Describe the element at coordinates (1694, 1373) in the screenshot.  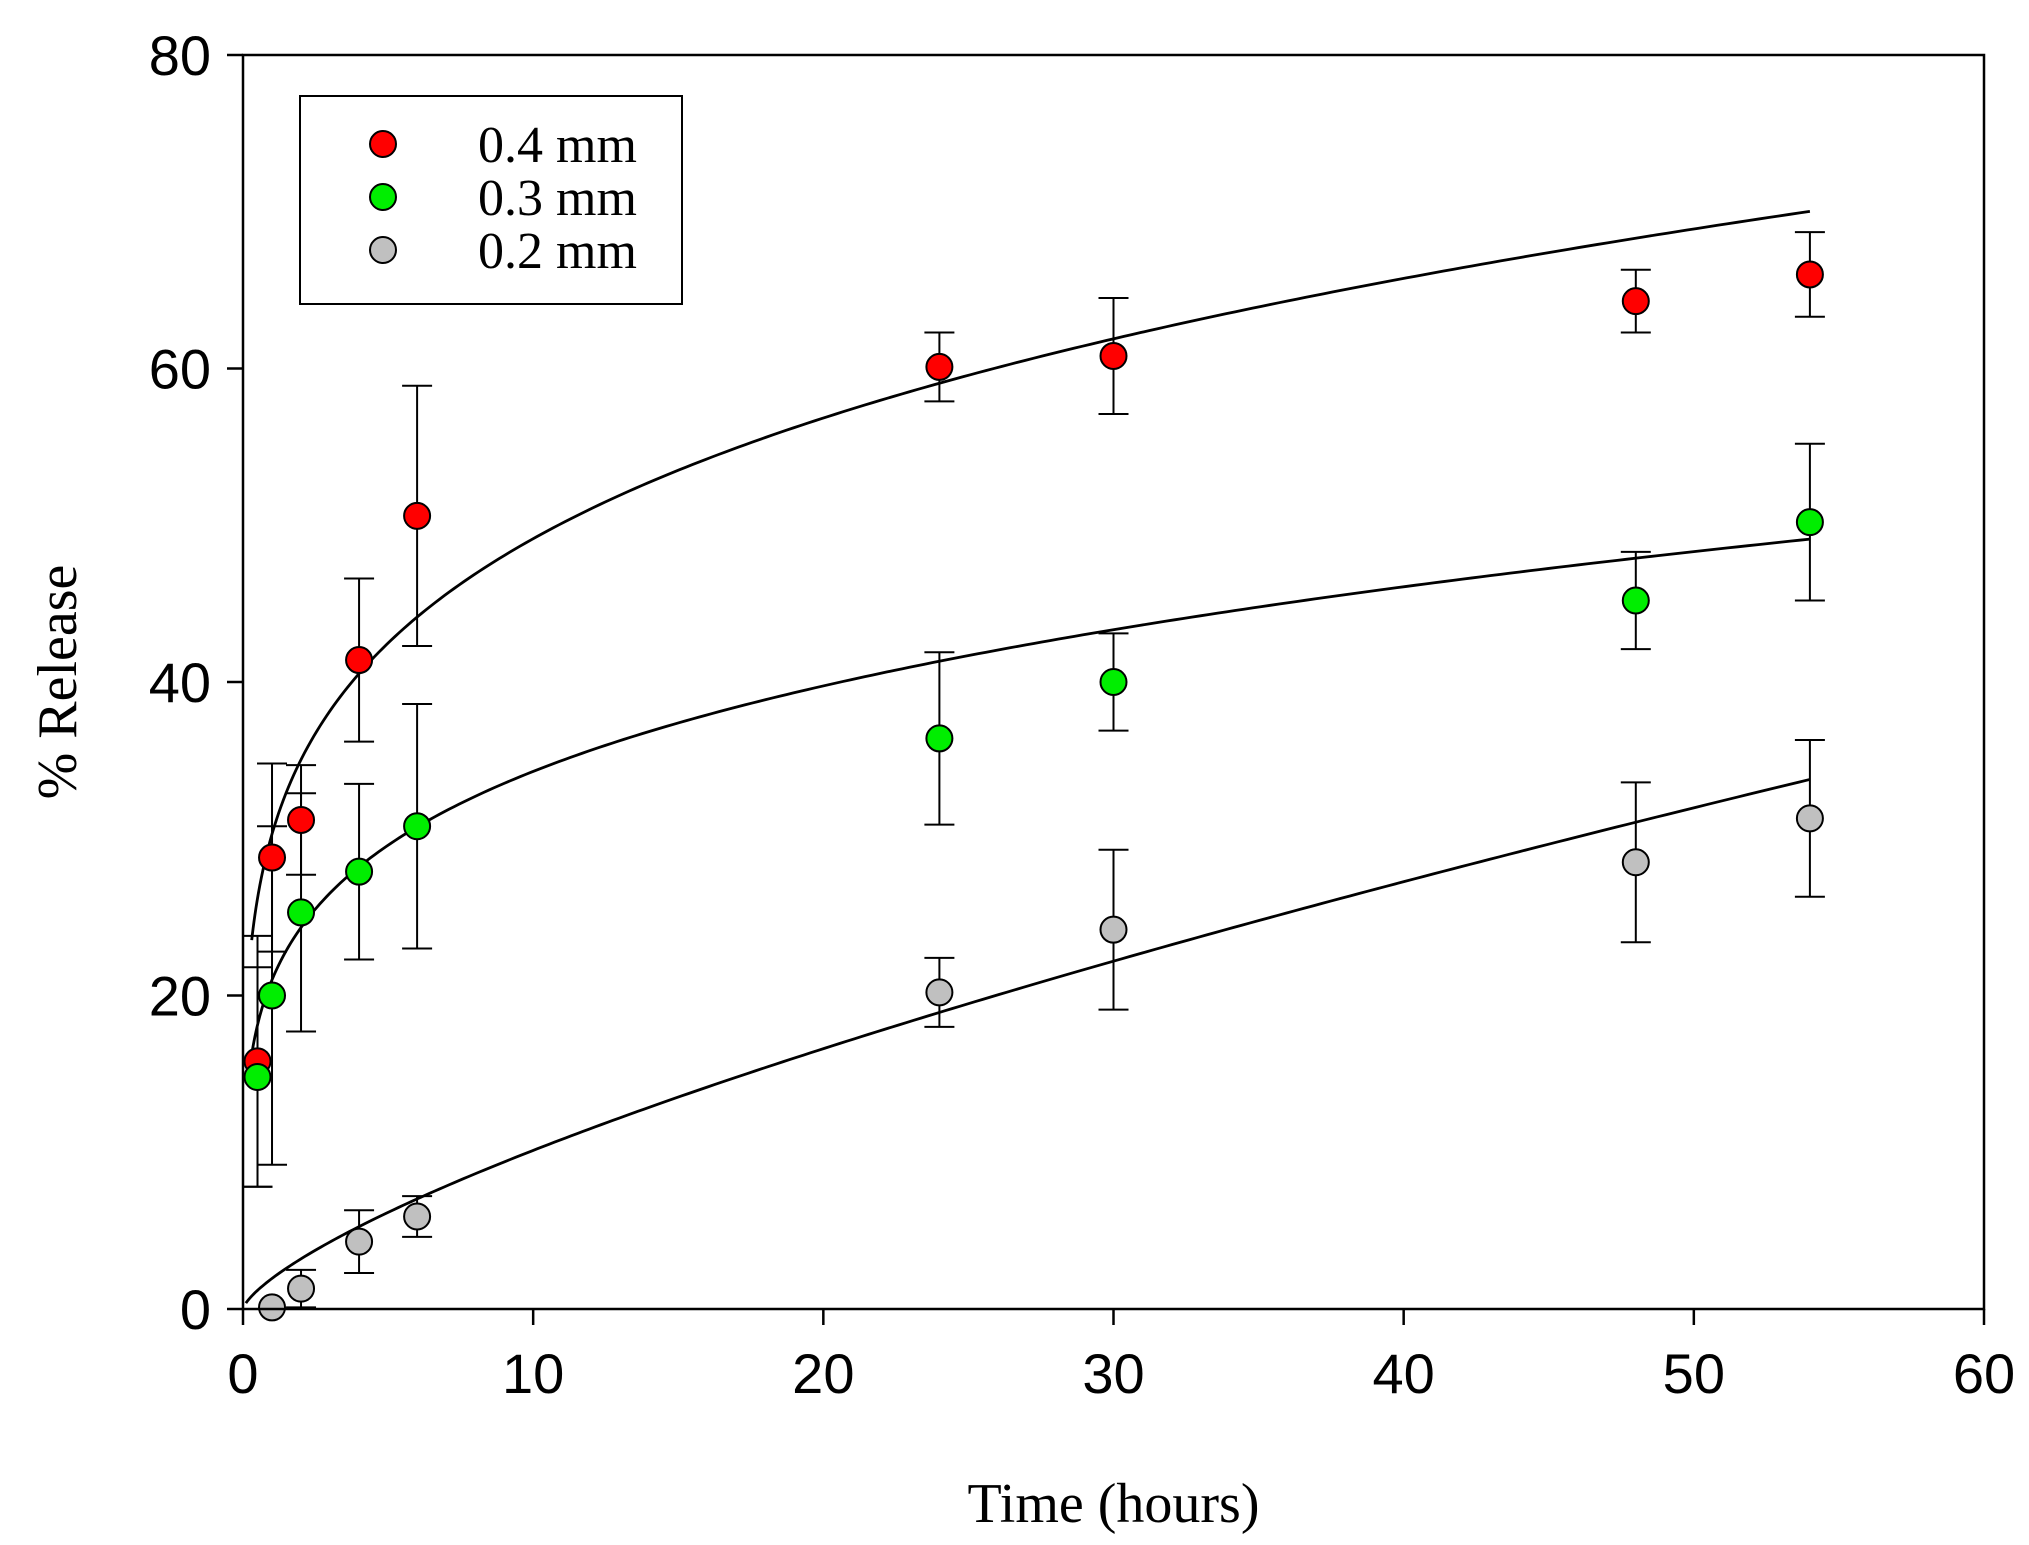
I see `x-tick-label-50: 50` at that location.